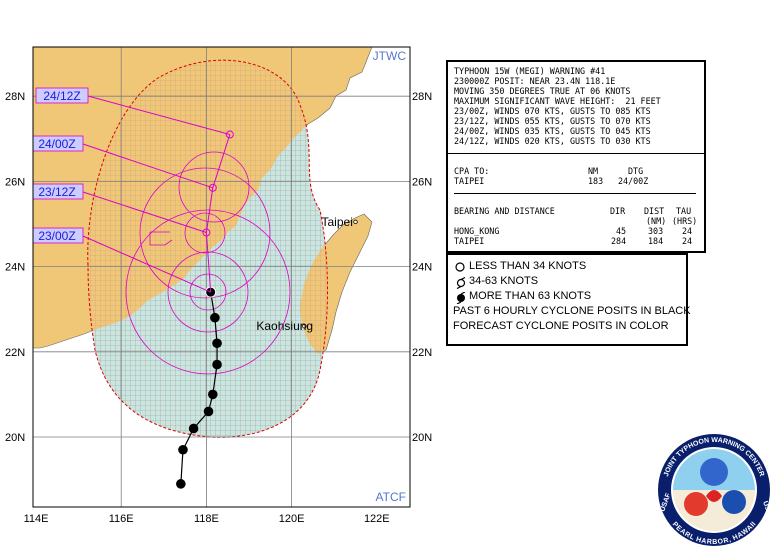  What do you see at coordinates (656, 231) in the screenshot?
I see `bearing-dist-1: 303` at bounding box center [656, 231].